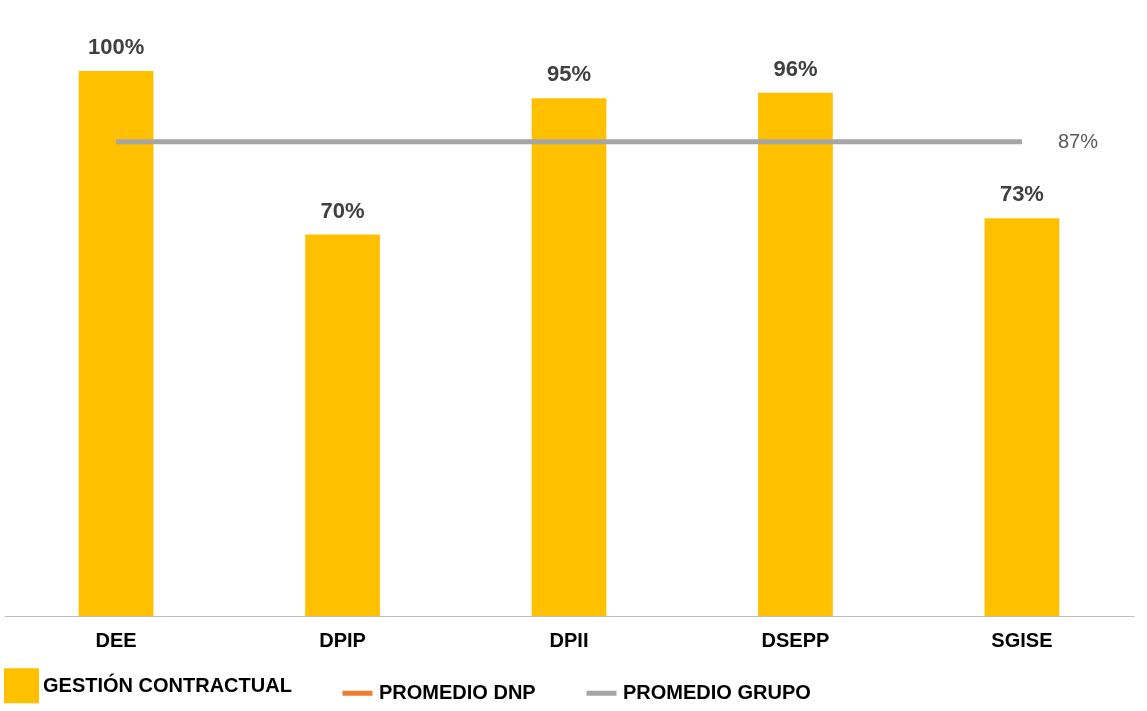 This screenshot has width=1147, height=711. Describe the element at coordinates (795, 68) in the screenshot. I see `data-label: 96%` at that location.